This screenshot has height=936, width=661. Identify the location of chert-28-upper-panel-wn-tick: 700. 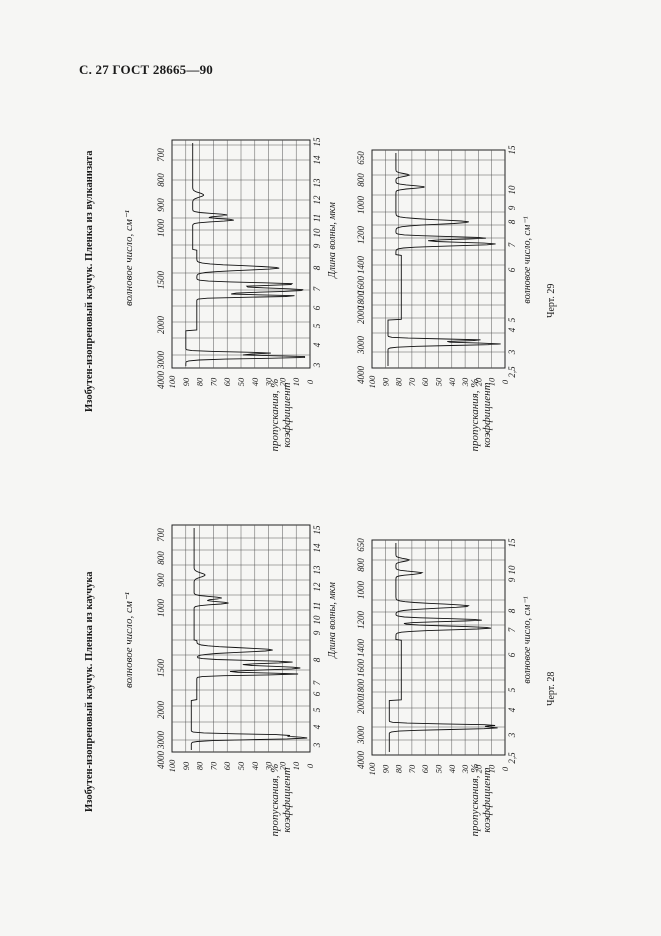
(161, 535).